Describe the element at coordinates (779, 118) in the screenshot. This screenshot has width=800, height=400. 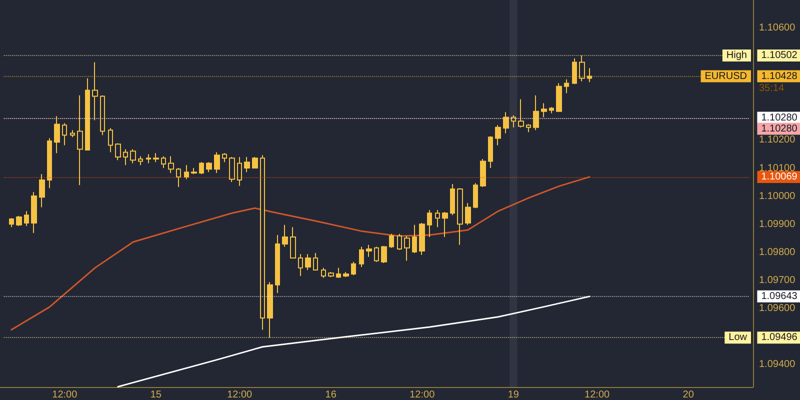
I see `ref-line-label: 1.10280` at that location.